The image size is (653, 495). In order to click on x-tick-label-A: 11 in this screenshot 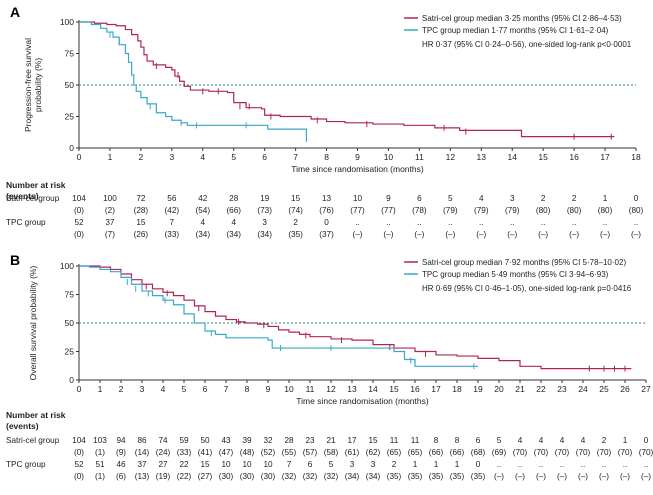, I will do `click(419, 157)`.